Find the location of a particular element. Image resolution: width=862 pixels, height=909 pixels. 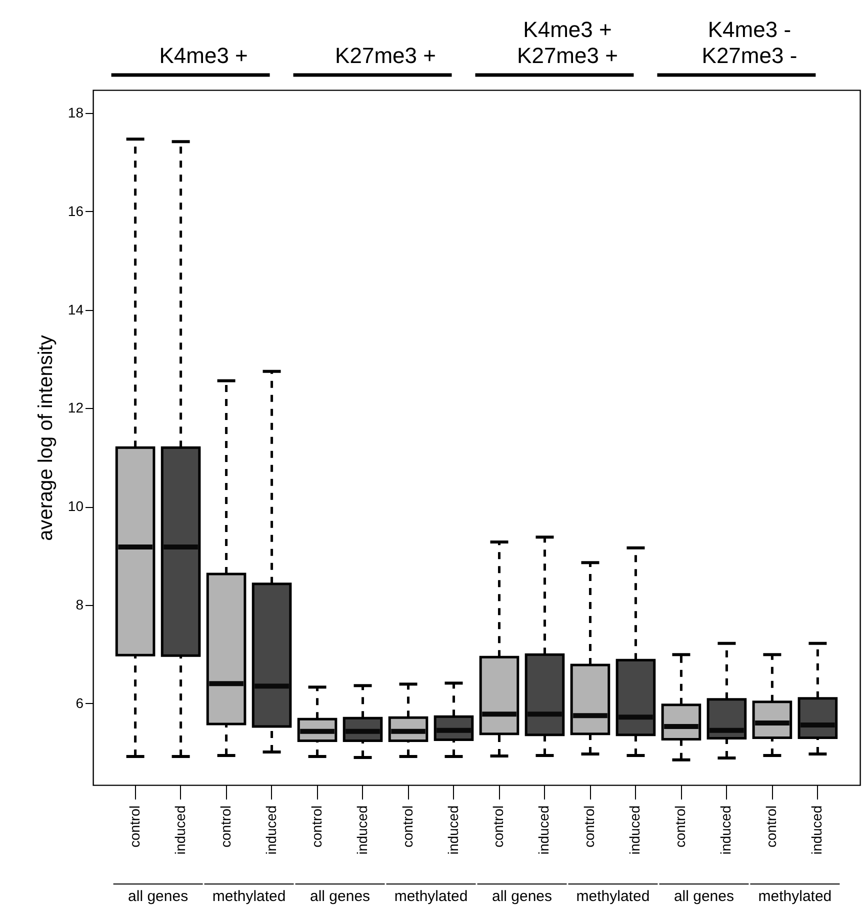

text: K4me3 - K27me3 - is located at coordinates (750, 42).